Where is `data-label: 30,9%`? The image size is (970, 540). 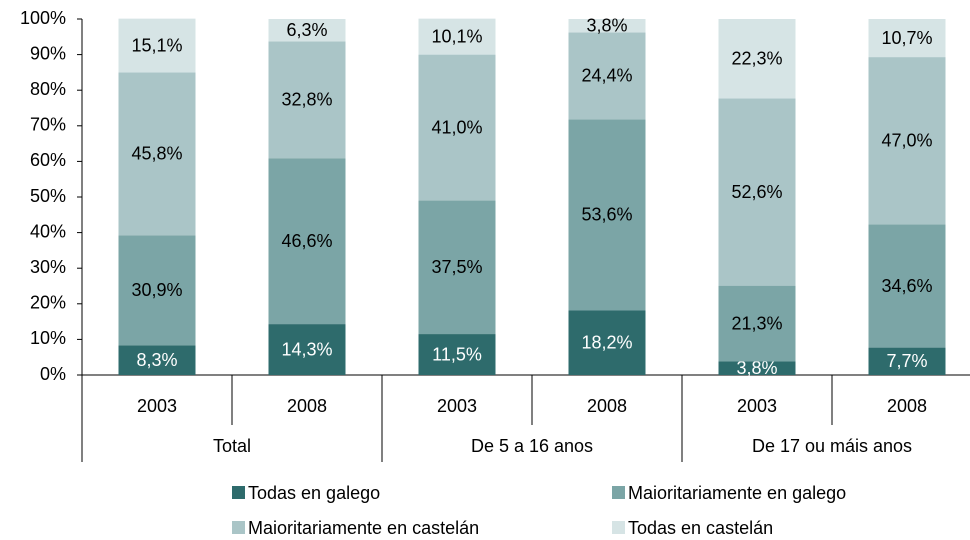 data-label: 30,9% is located at coordinates (156, 290).